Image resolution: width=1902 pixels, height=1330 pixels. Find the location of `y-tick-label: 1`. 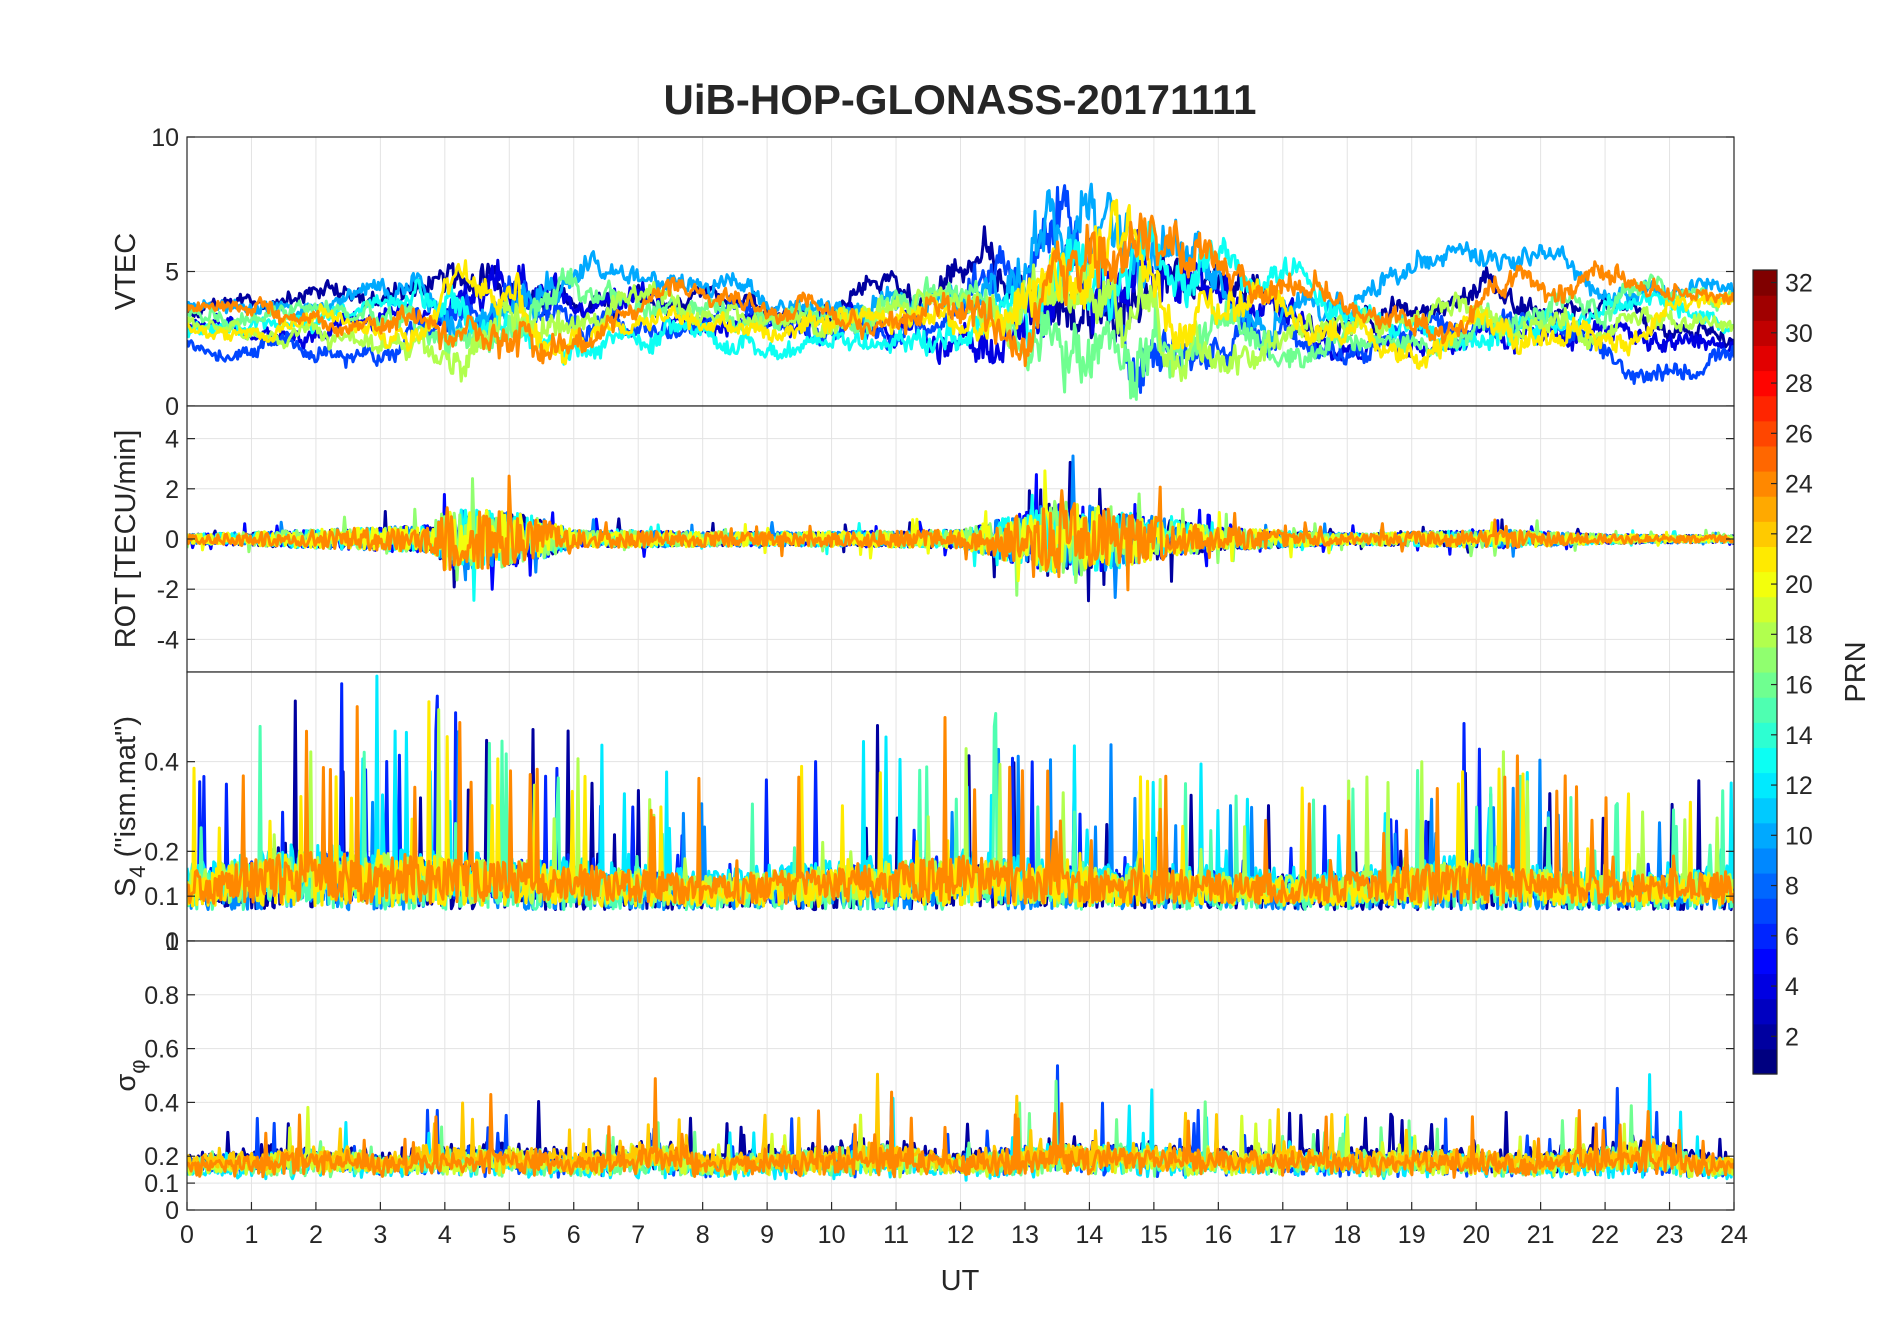

y-tick-label: 1 is located at coordinates (172, 942).